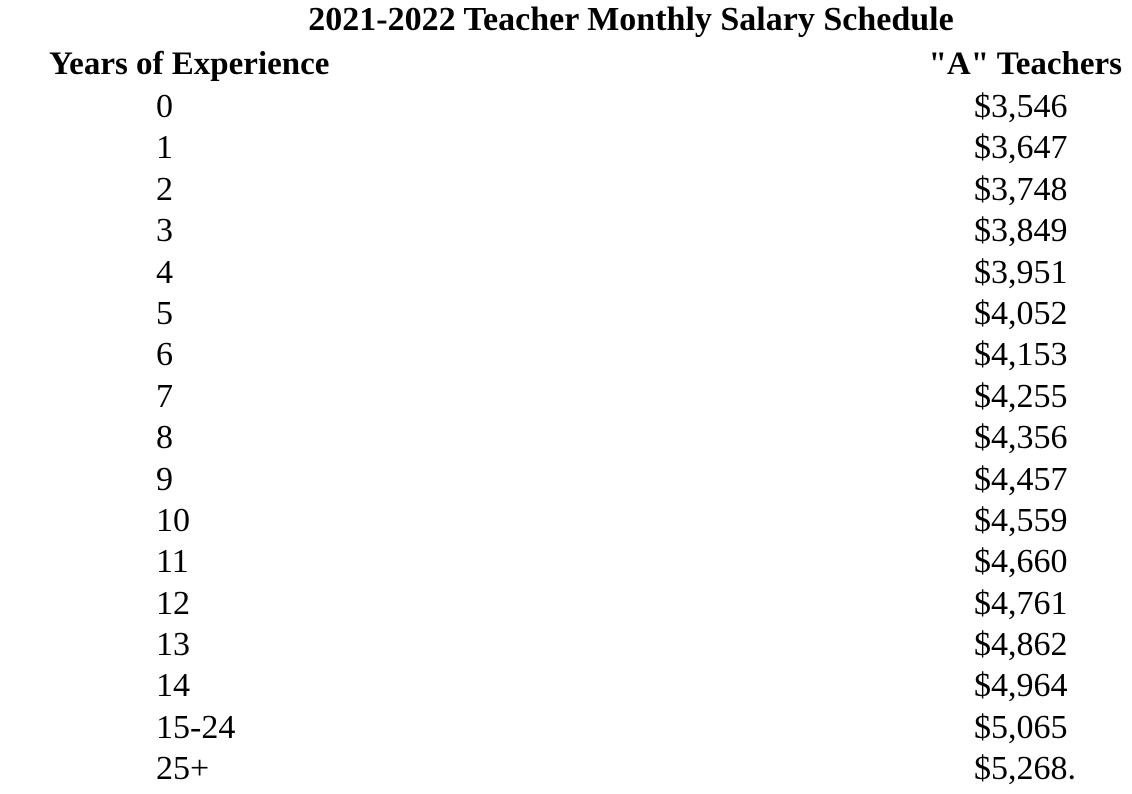  I want to click on years-cell: 11, so click(172, 562).